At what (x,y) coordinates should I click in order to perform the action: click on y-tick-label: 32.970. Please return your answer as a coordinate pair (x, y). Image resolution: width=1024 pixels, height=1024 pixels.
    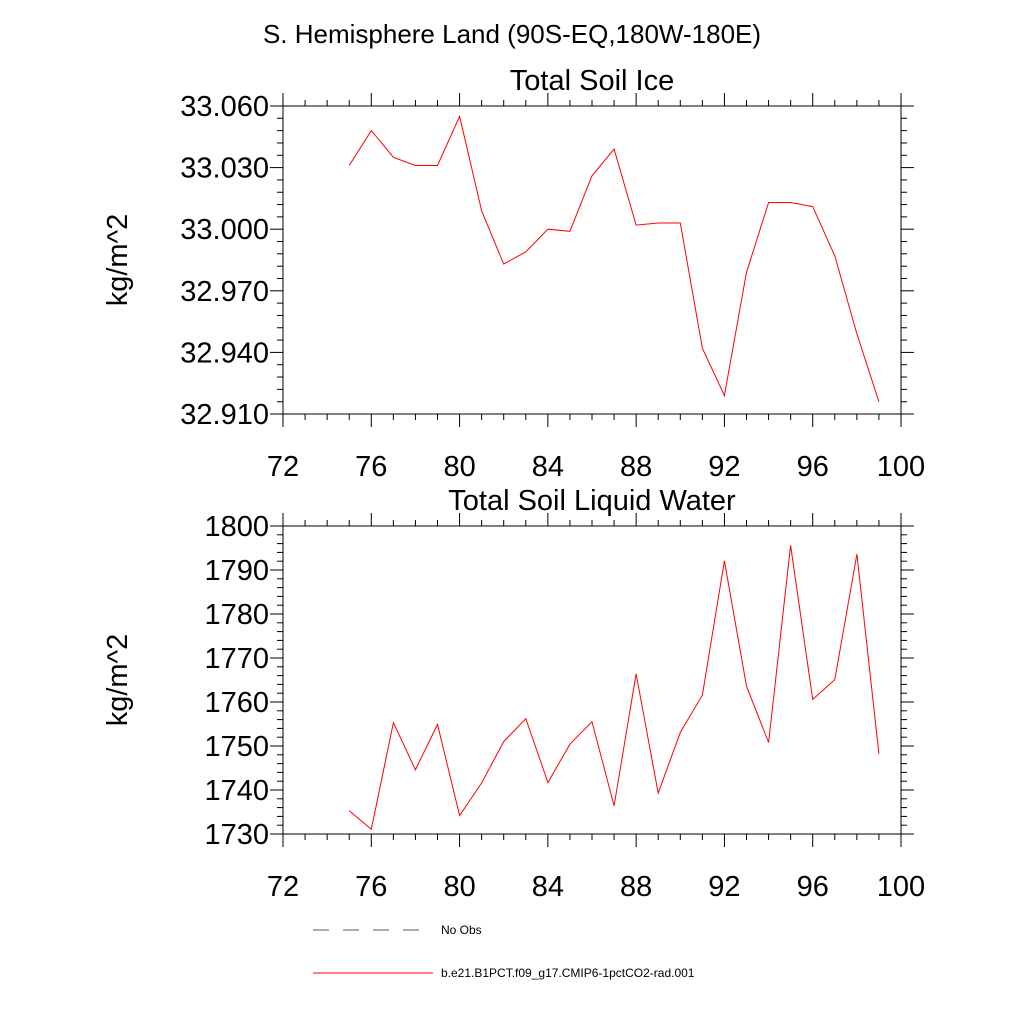
    Looking at the image, I should click on (224, 292).